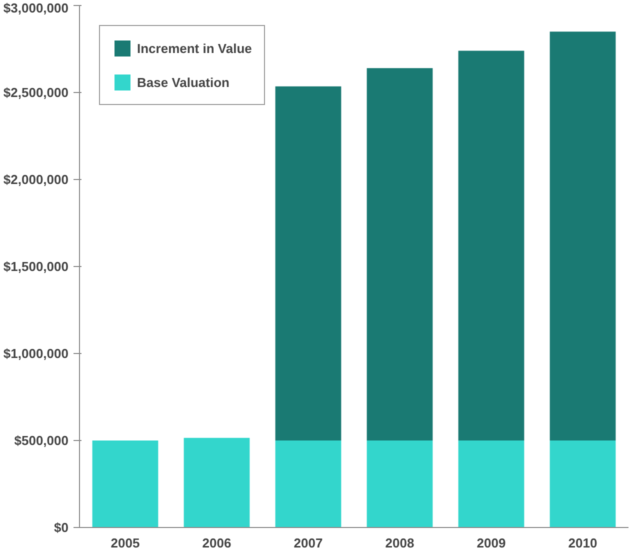 Image resolution: width=633 pixels, height=550 pixels. Describe the element at coordinates (491, 543) in the screenshot. I see `x-tick-label: 2009` at that location.